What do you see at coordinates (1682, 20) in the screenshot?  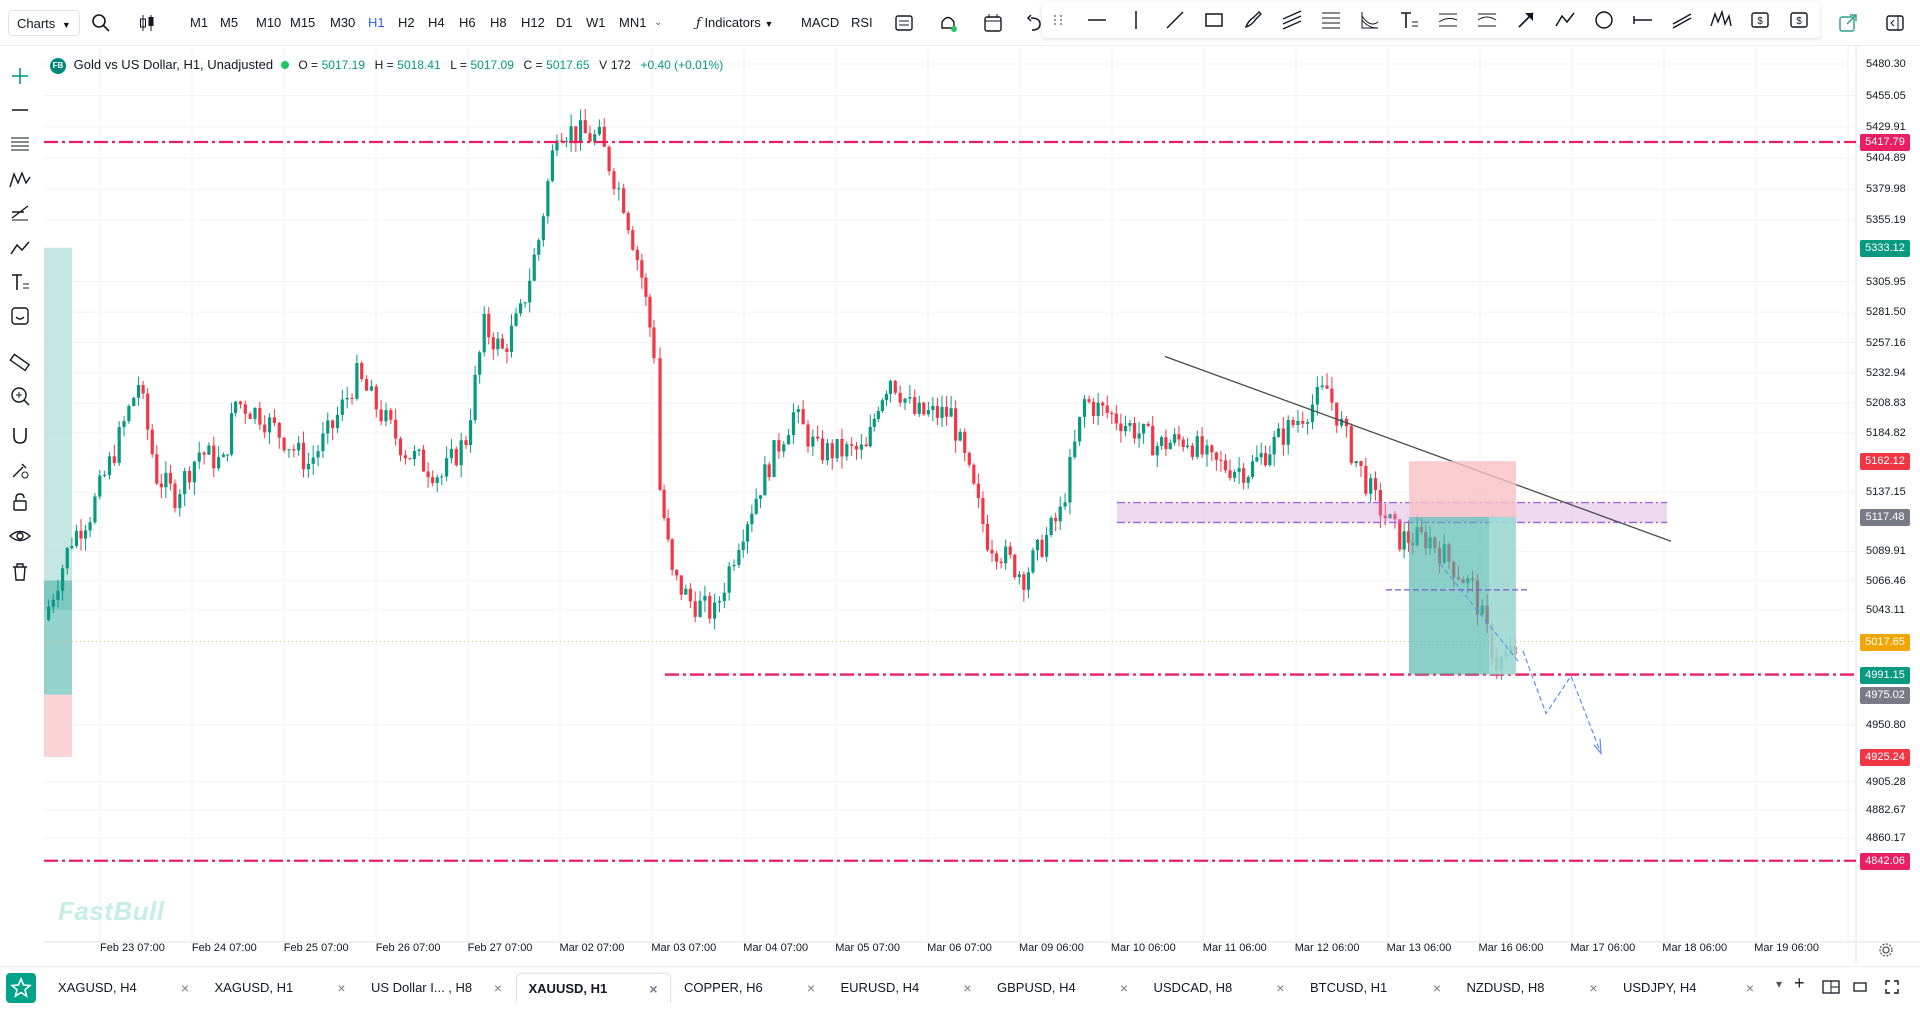 I see `cross-line-icon` at bounding box center [1682, 20].